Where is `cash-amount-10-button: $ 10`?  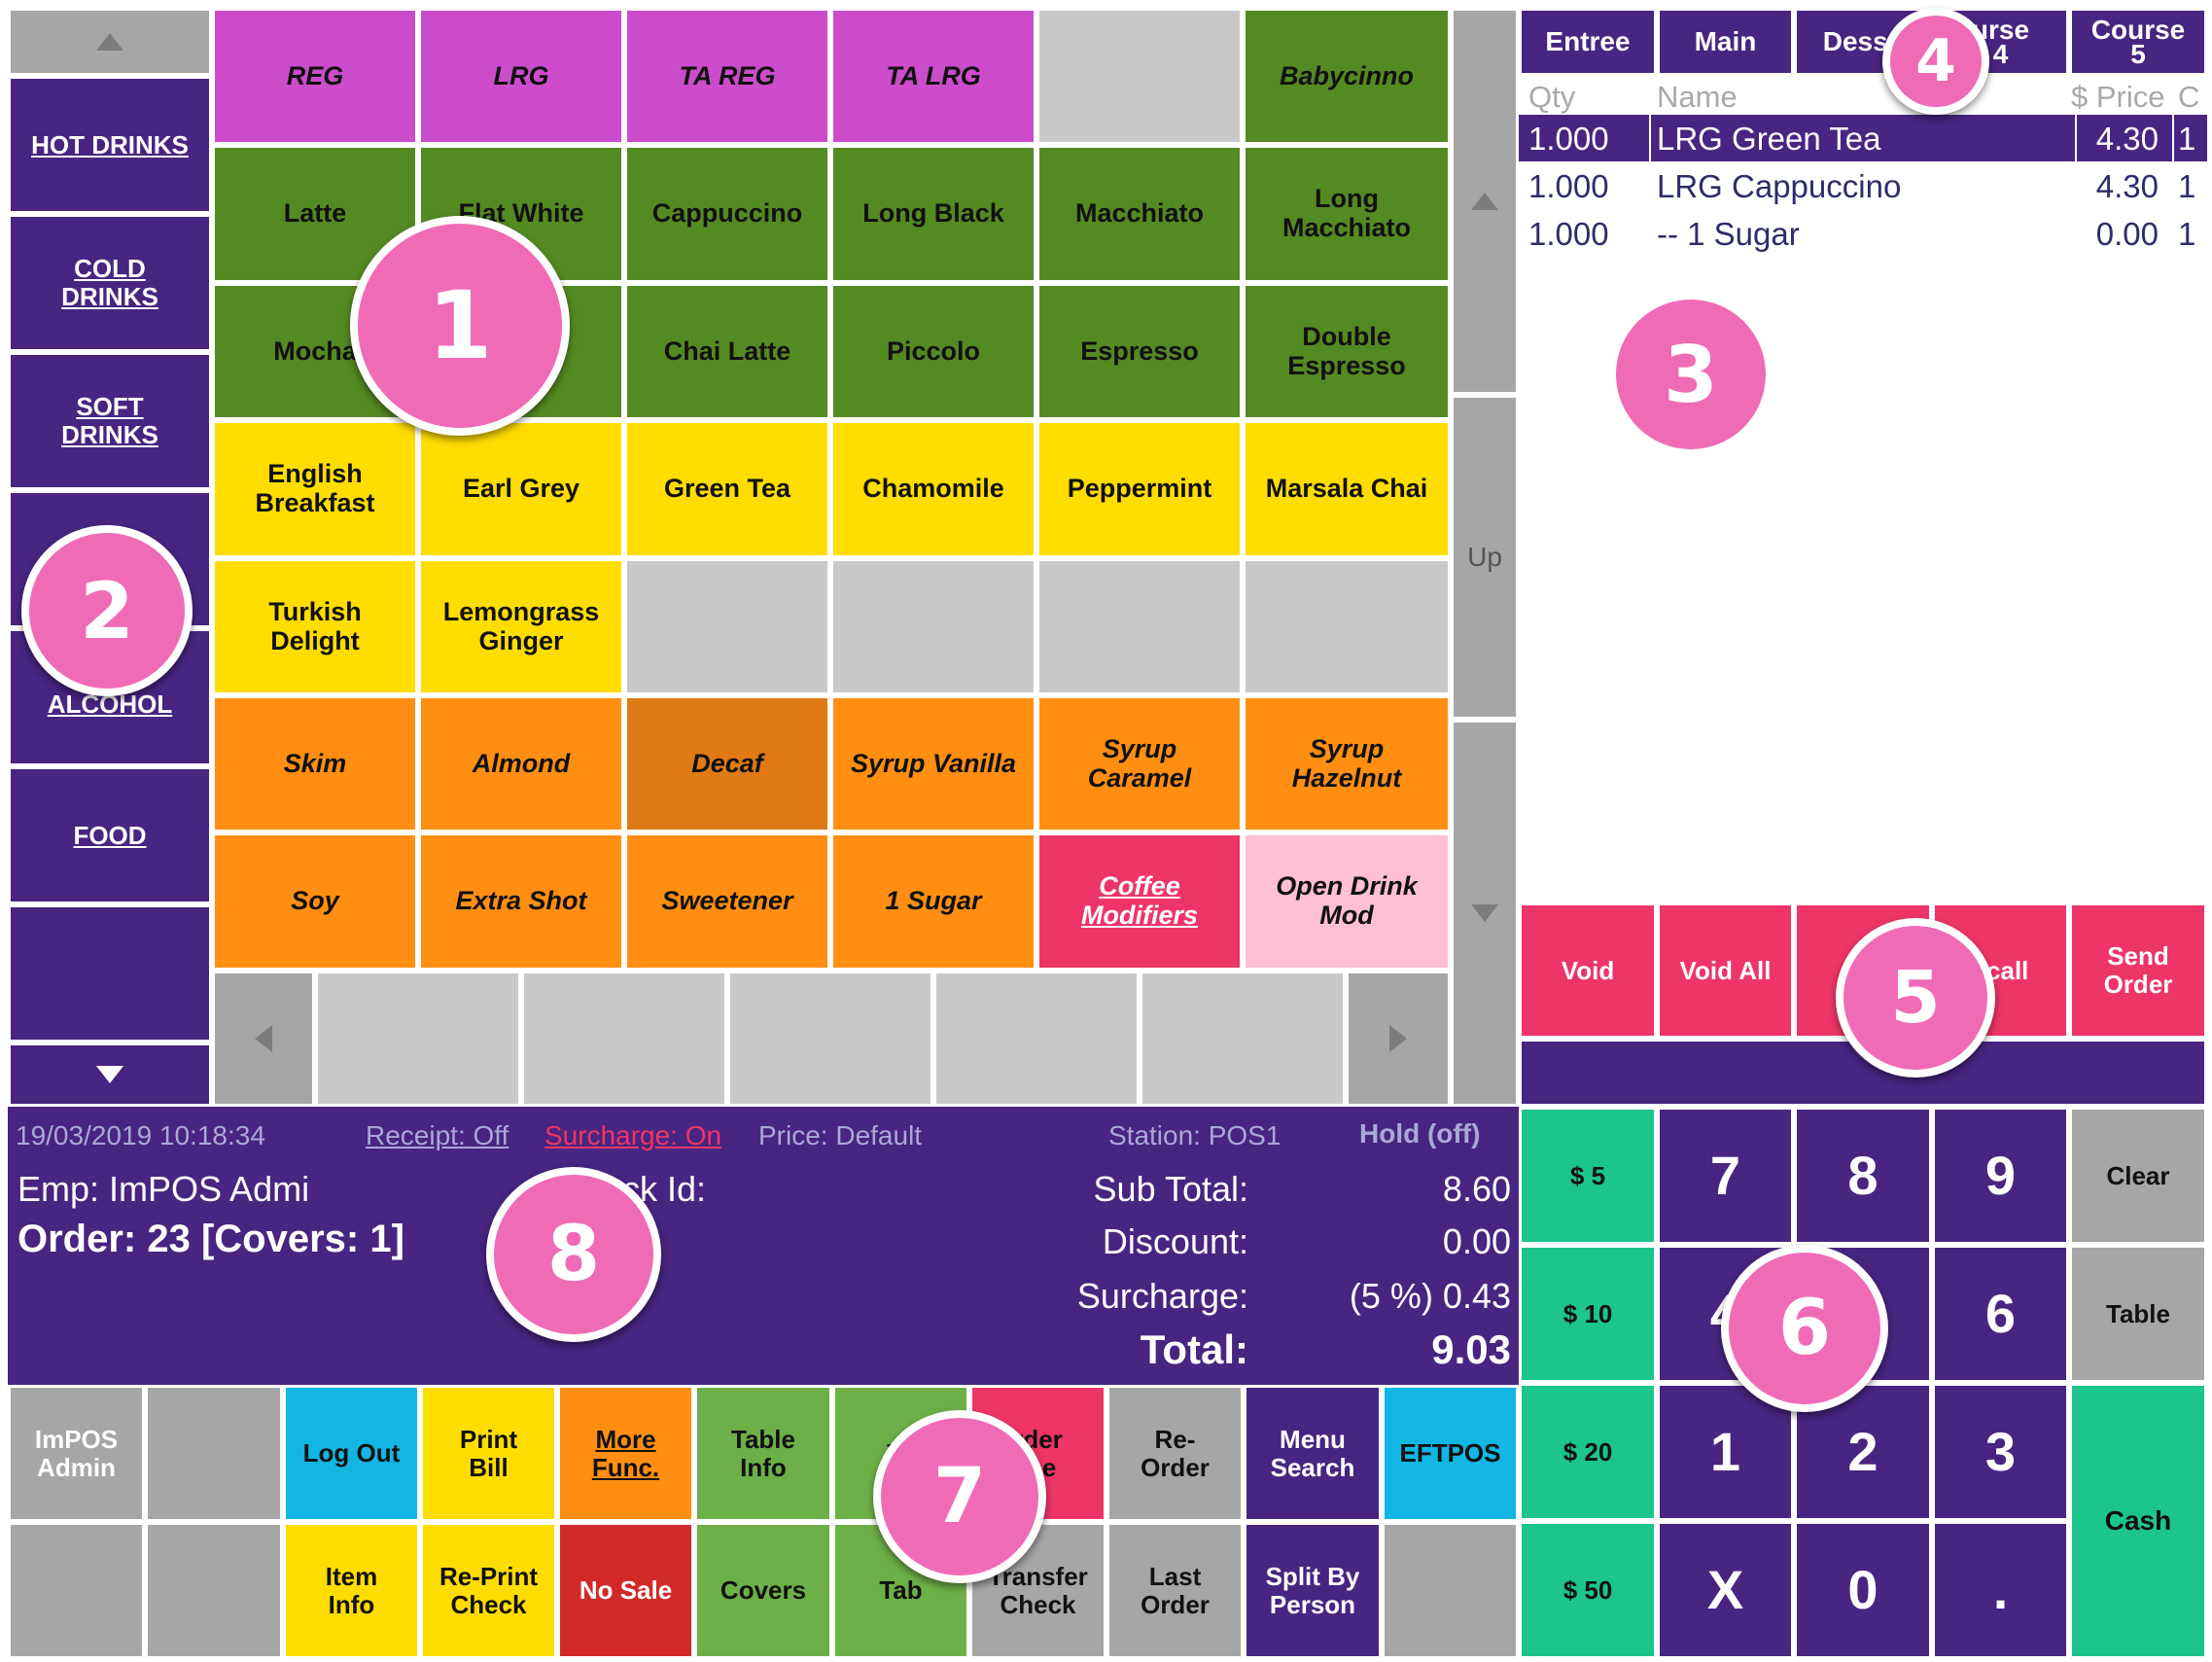
cash-amount-10-button: $ 10 is located at coordinates (1588, 1314).